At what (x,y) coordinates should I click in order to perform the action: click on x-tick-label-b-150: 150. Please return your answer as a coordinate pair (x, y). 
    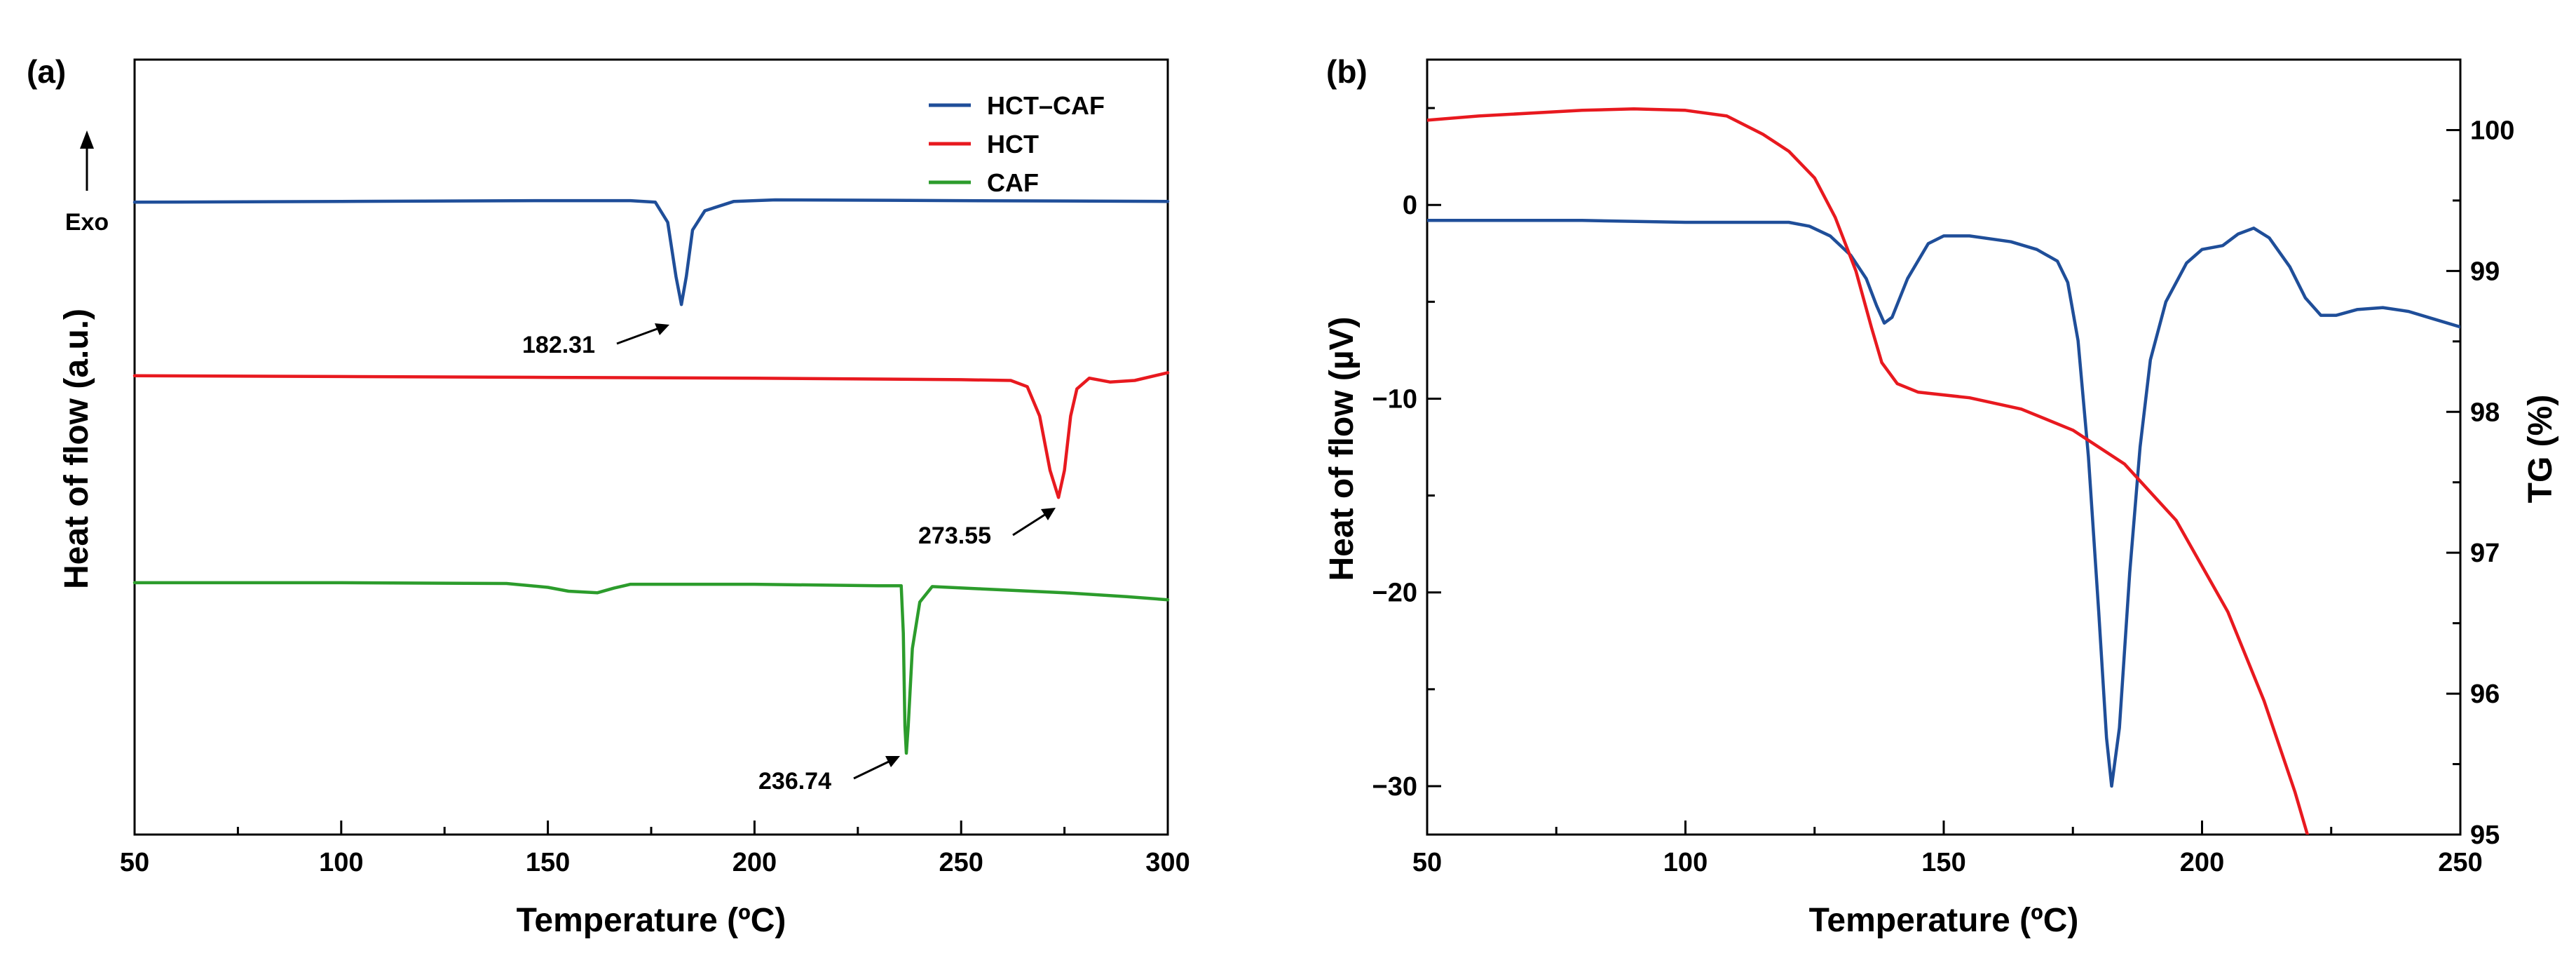
    Looking at the image, I should click on (1943, 862).